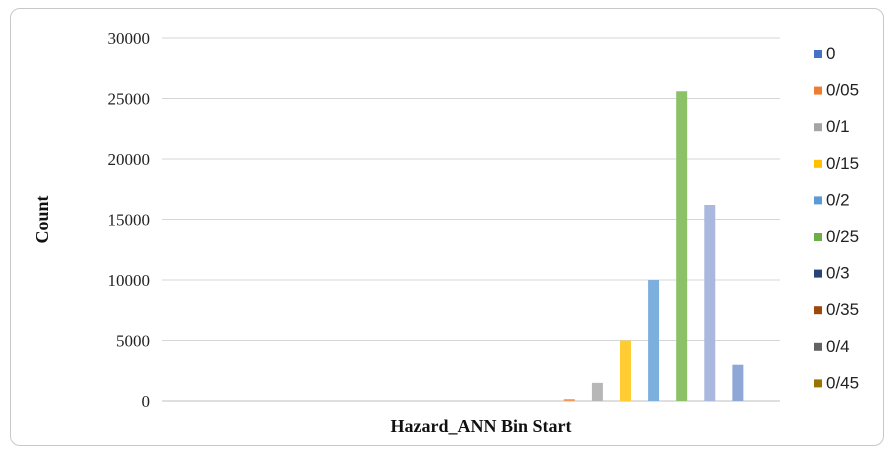  What do you see at coordinates (129, 99) in the screenshot?
I see `y-tick-label: 25000` at bounding box center [129, 99].